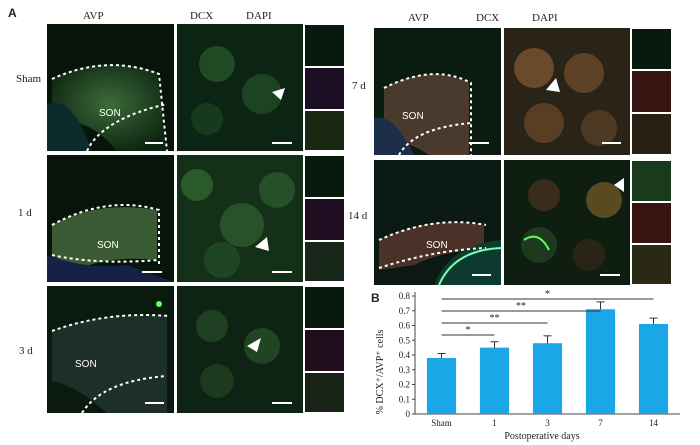 The image size is (700, 445). What do you see at coordinates (418, 18) in the screenshot?
I see `header-avp-right: AVP` at bounding box center [418, 18].